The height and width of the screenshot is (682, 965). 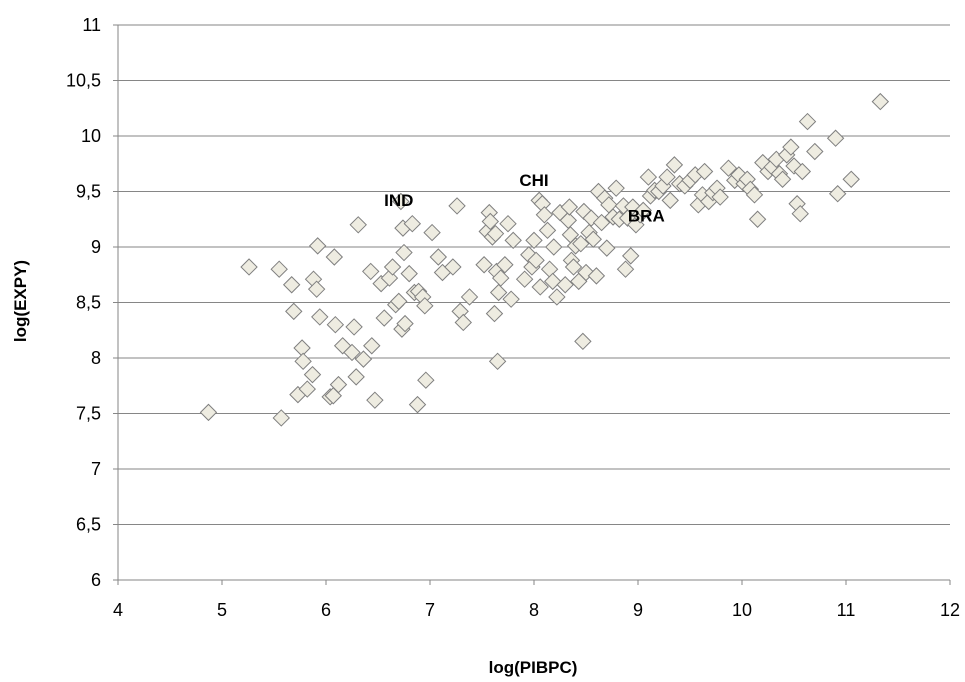 What do you see at coordinates (96, 247) in the screenshot?
I see `y-tick-label: 9` at bounding box center [96, 247].